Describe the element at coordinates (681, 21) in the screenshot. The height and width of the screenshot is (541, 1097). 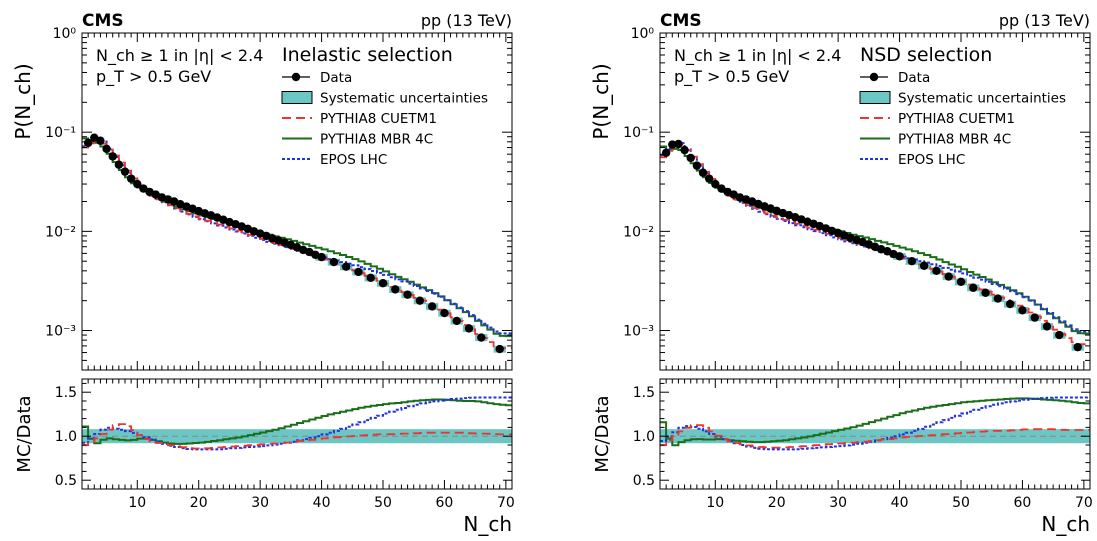
I see `experiment-label: CMS` at that location.